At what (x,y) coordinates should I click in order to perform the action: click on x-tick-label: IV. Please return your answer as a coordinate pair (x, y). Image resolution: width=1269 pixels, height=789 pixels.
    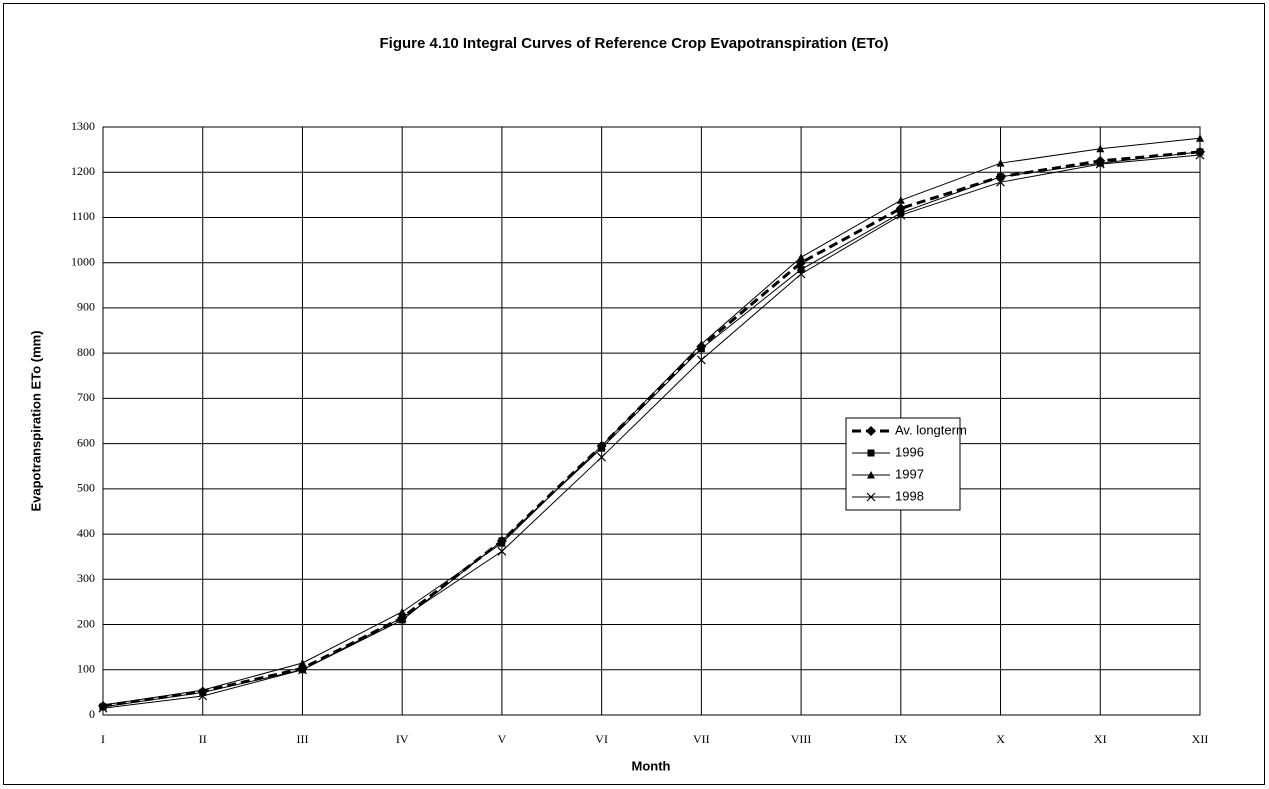
    Looking at the image, I should click on (402, 739).